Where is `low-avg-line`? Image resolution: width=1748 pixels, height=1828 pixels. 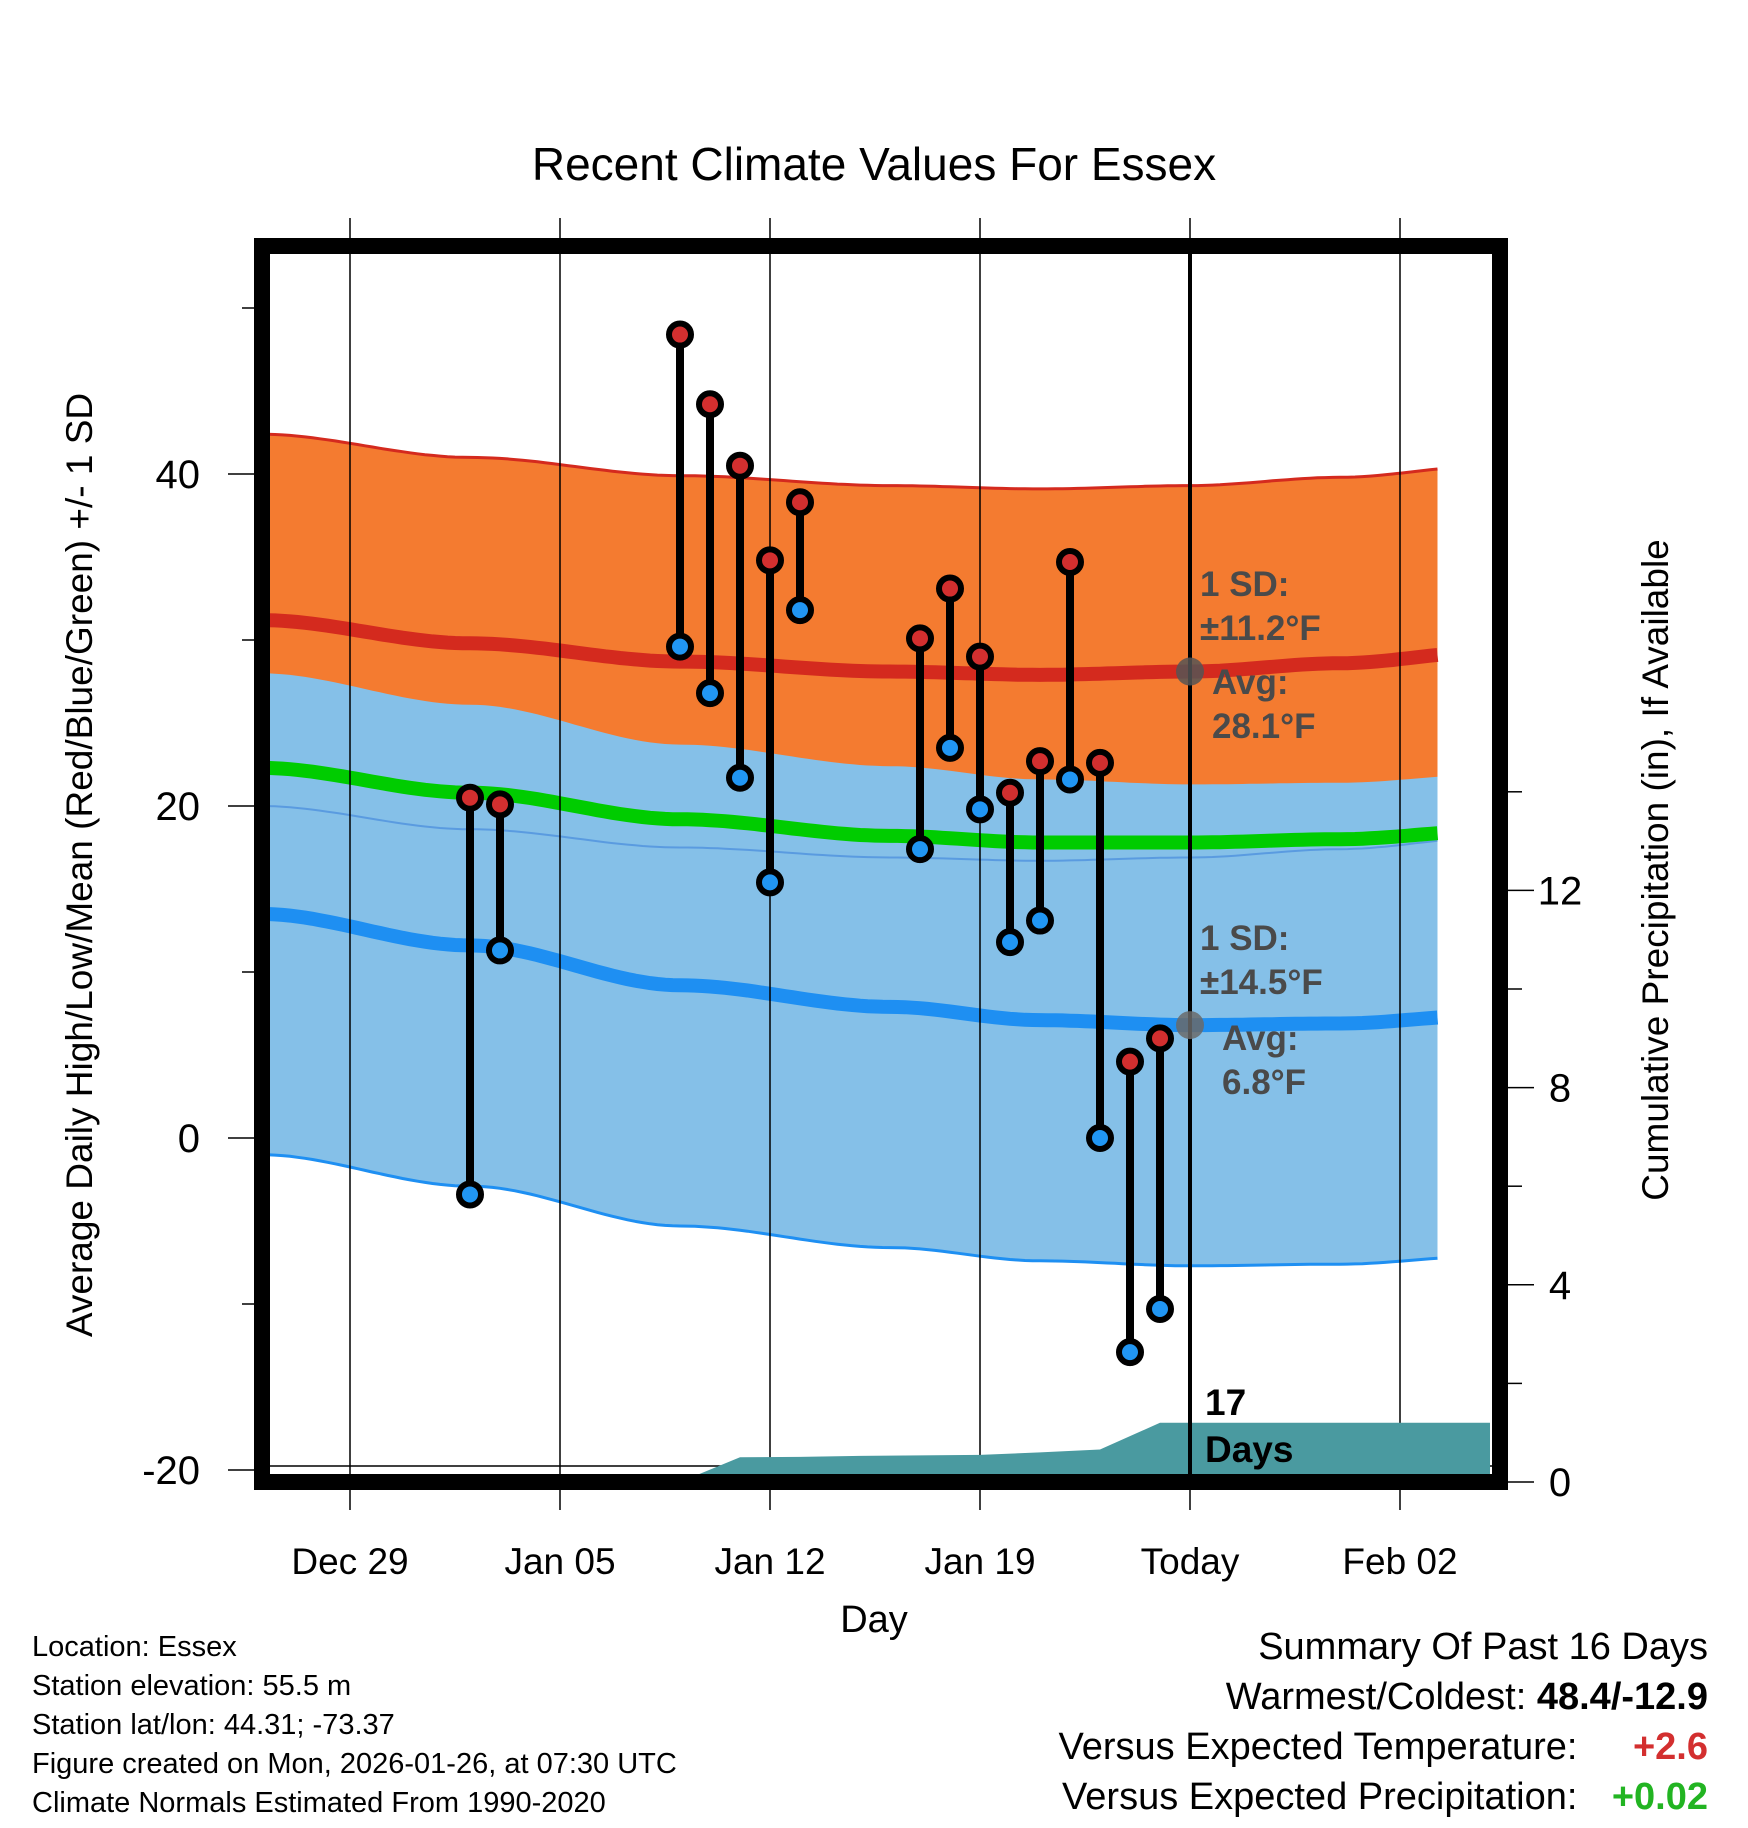 low-avg-line is located at coordinates (849, 969).